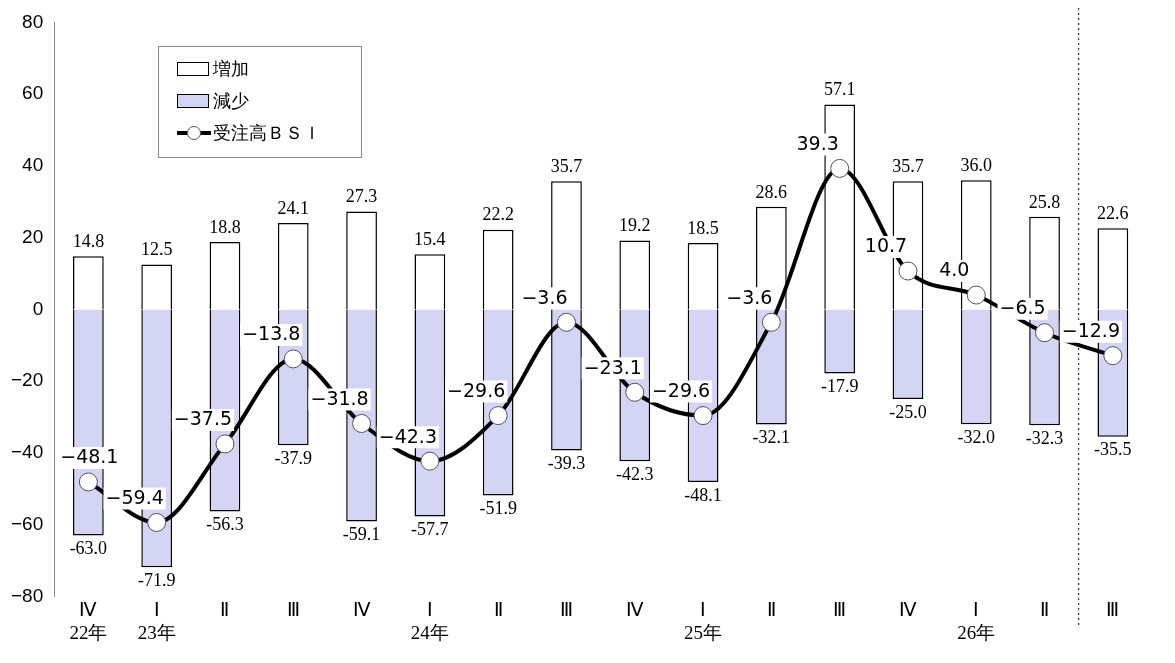  Describe the element at coordinates (703, 227) in the screenshot. I see `data-label: 18.5` at that location.